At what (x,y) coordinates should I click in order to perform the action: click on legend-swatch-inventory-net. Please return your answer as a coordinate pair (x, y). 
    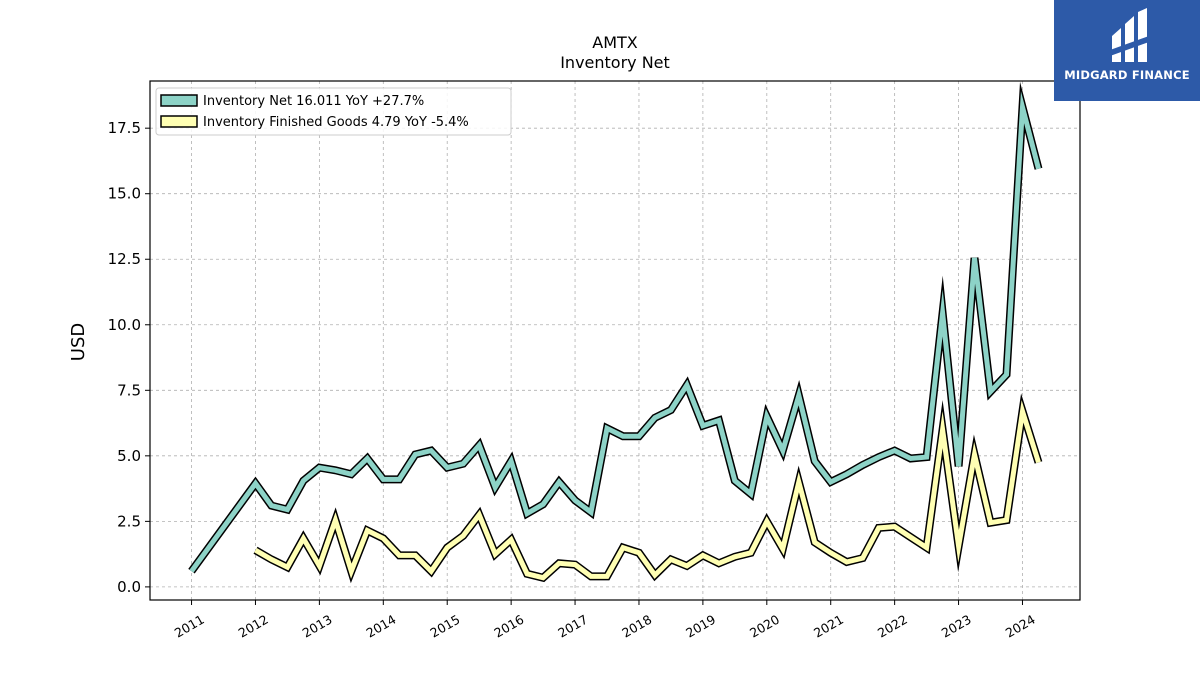
    Looking at the image, I should click on (179, 100).